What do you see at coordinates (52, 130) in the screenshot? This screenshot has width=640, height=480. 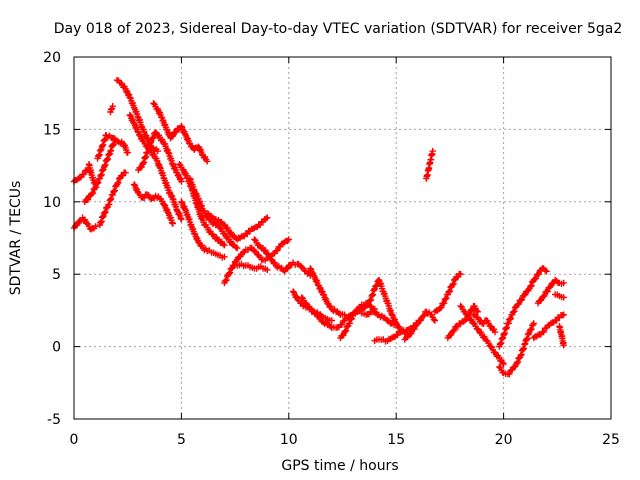 I see `y-tick-label: 15` at bounding box center [52, 130].